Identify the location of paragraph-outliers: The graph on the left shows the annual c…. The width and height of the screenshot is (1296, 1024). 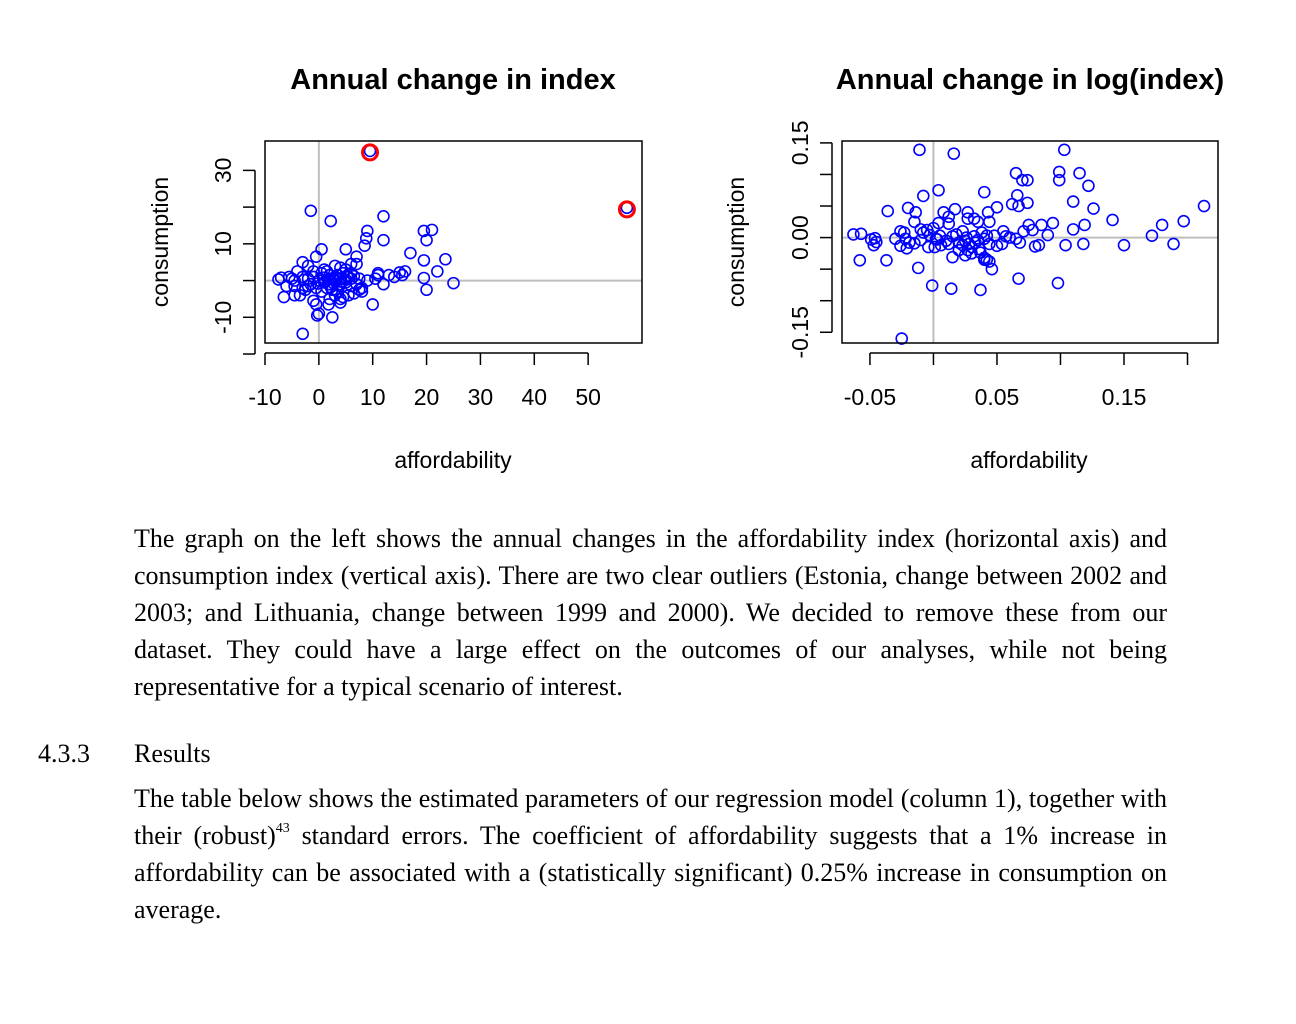
(650, 612).